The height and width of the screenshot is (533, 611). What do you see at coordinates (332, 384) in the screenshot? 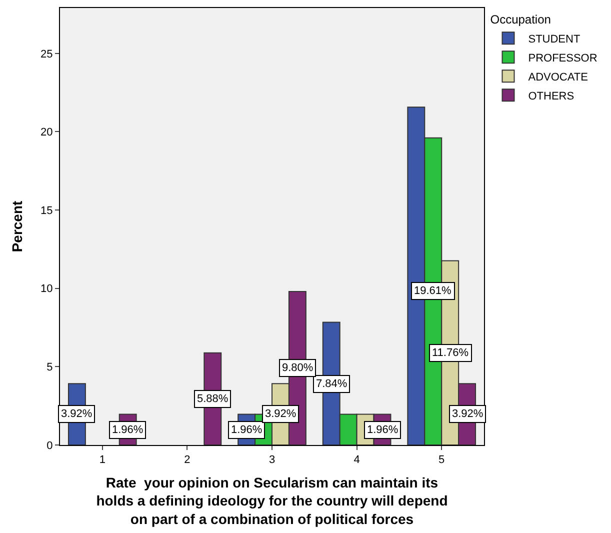
I see `data-label: 7.84%` at bounding box center [332, 384].